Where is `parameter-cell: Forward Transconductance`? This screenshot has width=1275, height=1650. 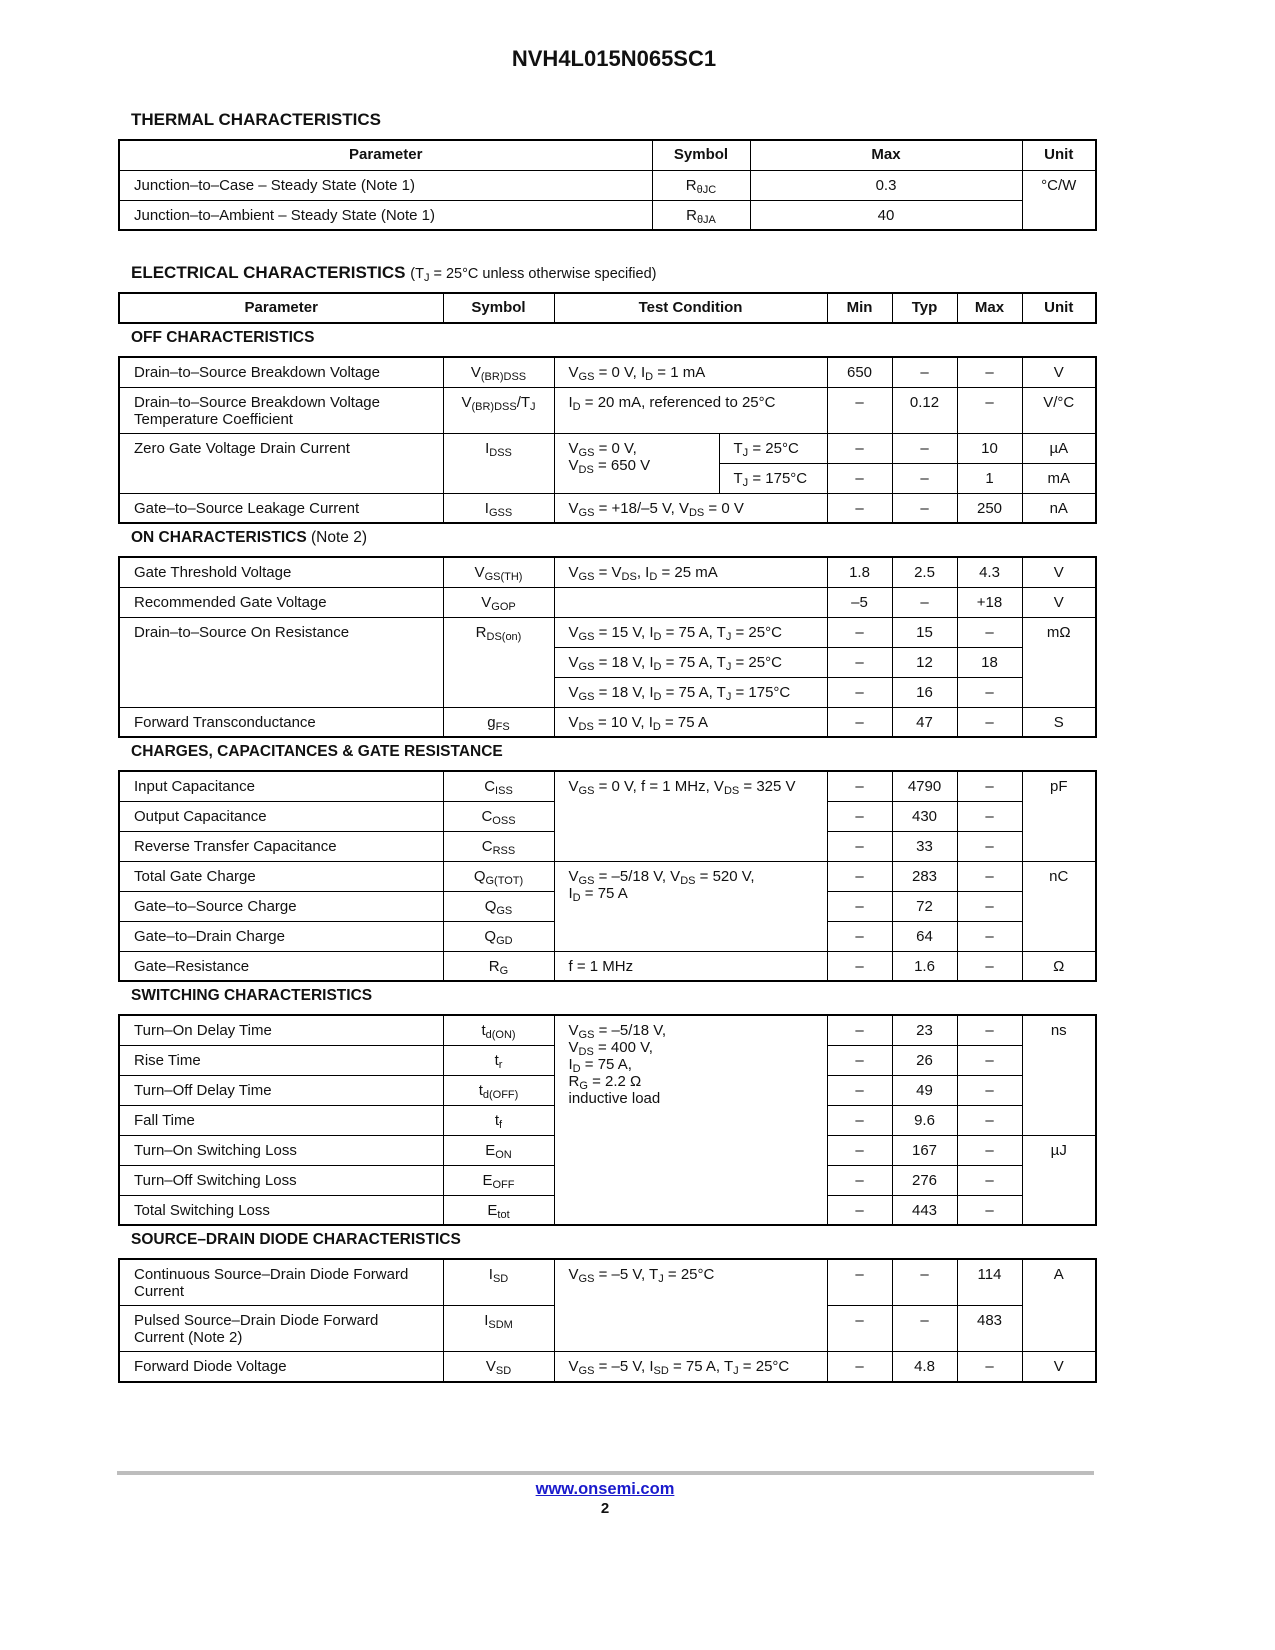
parameter-cell: Forward Transconductance is located at coordinates (281, 722).